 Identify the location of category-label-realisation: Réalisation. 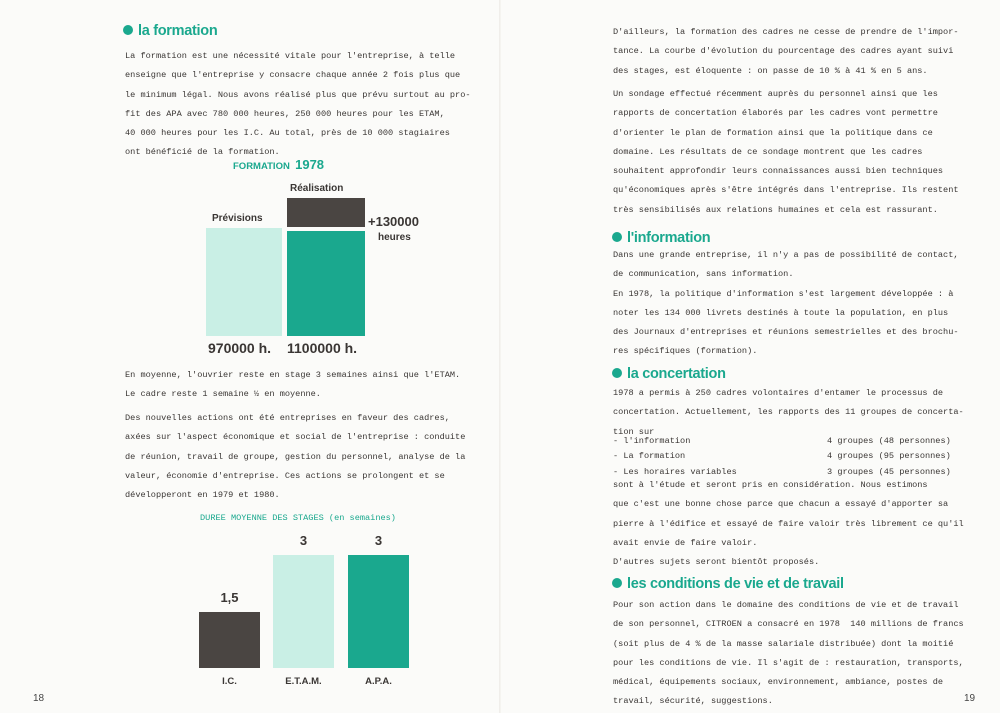
(317, 188).